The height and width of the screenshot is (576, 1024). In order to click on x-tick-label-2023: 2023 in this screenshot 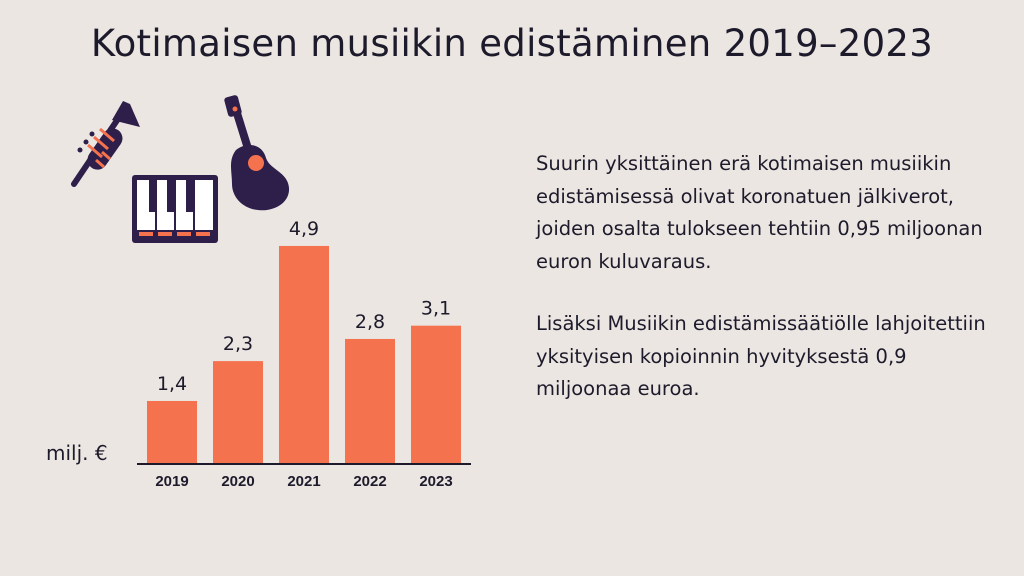, I will do `click(435, 481)`.